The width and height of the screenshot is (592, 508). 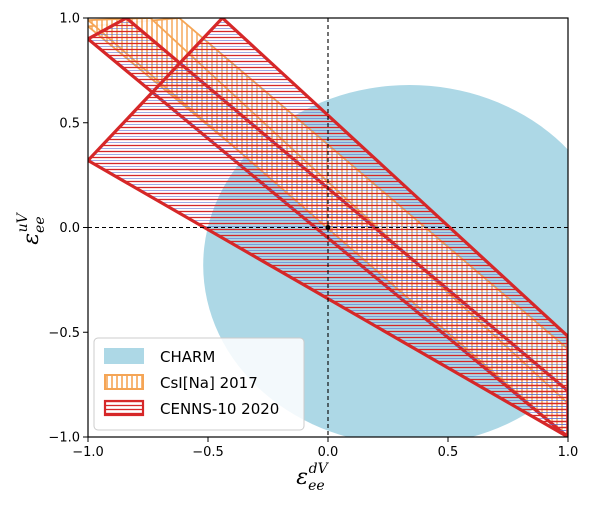 I want to click on legend-frame, so click(x=199, y=384).